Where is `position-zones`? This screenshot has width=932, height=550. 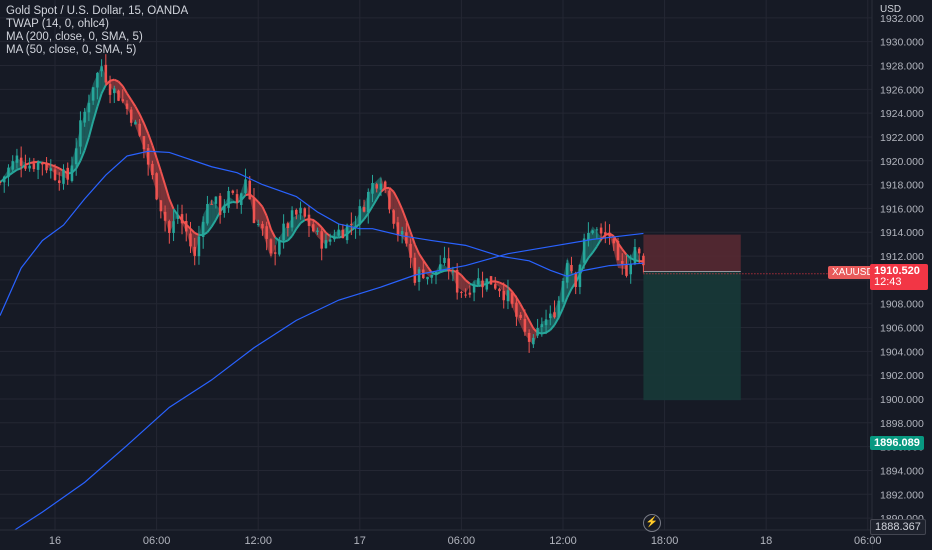
position-zones is located at coordinates (692, 317).